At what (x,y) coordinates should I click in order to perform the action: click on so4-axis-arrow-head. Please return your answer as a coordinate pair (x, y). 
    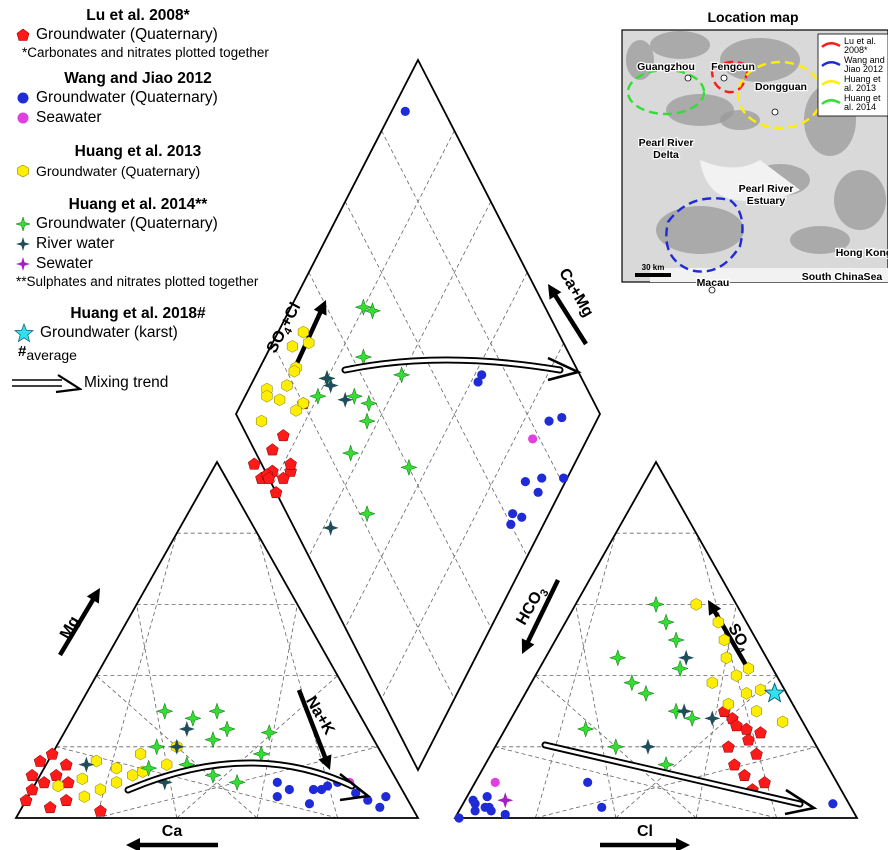
    Looking at the image, I should click on (715, 608).